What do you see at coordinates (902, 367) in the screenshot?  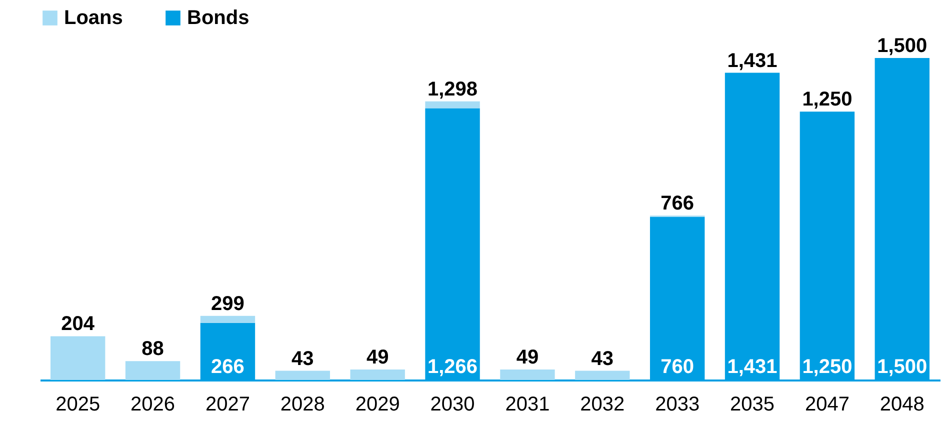 I see `data-label: 1,500` at bounding box center [902, 367].